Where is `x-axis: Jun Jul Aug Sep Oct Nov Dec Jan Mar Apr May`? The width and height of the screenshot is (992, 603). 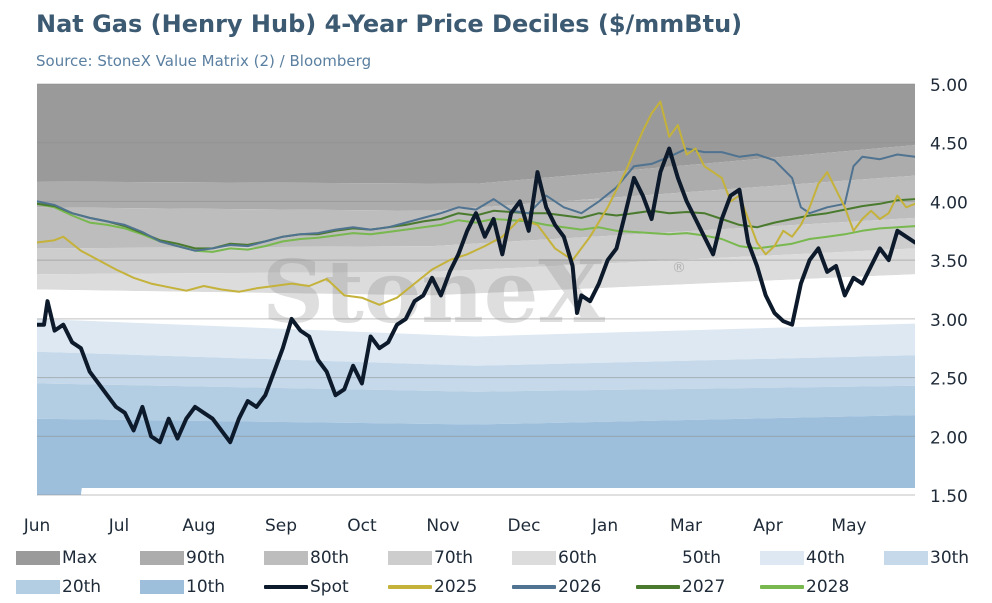 x-axis: Jun Jul Aug Sep Oct Nov Dec Jan Mar Apr May is located at coordinates (445, 526).